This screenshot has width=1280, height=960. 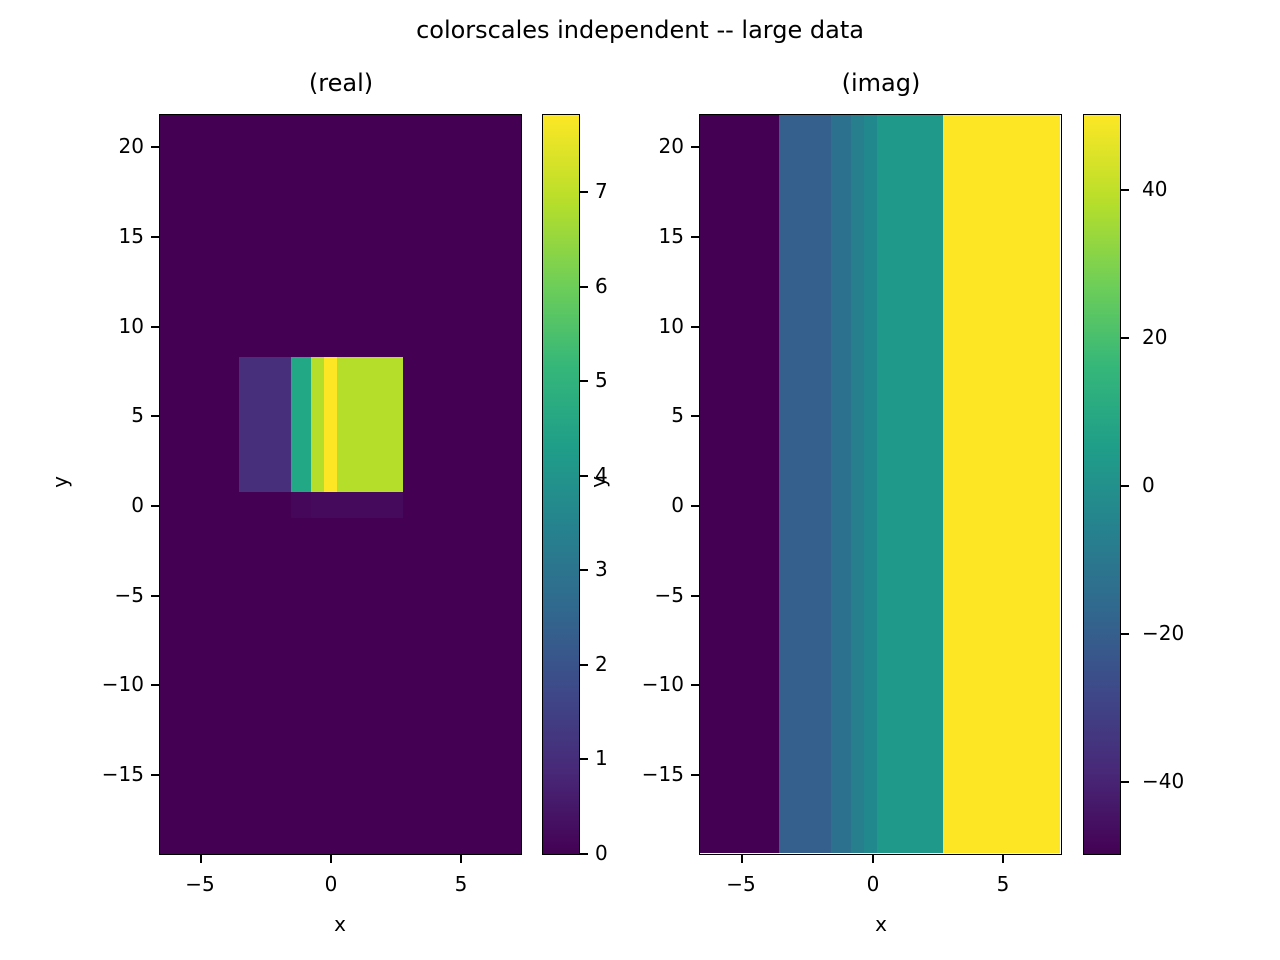 I want to click on imag-y-axis-label: y, so click(x=598, y=482).